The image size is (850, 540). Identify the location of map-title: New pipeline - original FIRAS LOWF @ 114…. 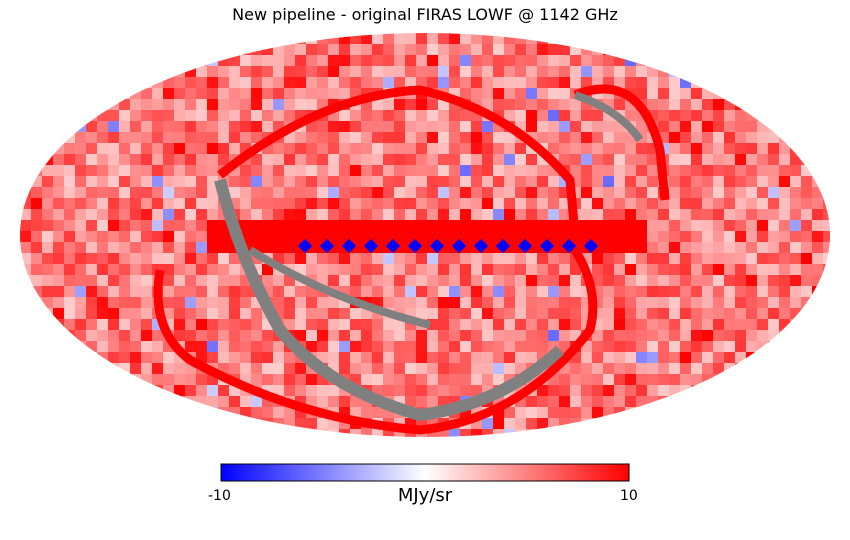
(425, 14).